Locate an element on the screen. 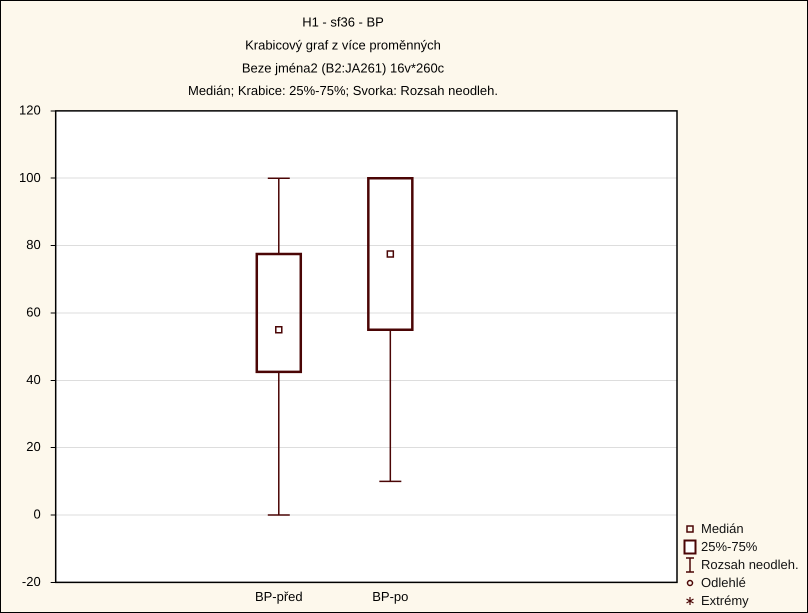 The width and height of the screenshot is (808, 613). x-tick-label: BP-před is located at coordinates (278, 596).